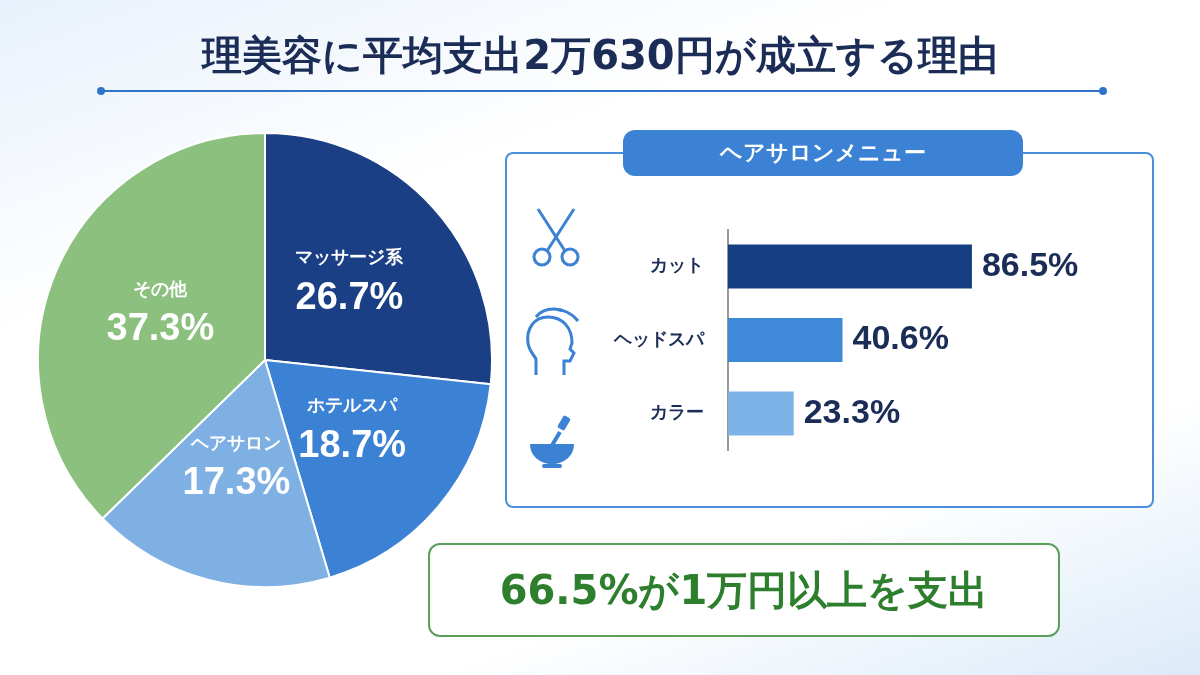 The height and width of the screenshot is (675, 1200). Describe the element at coordinates (1030, 263) in the screenshot. I see `data-label: 86.5%` at that location.